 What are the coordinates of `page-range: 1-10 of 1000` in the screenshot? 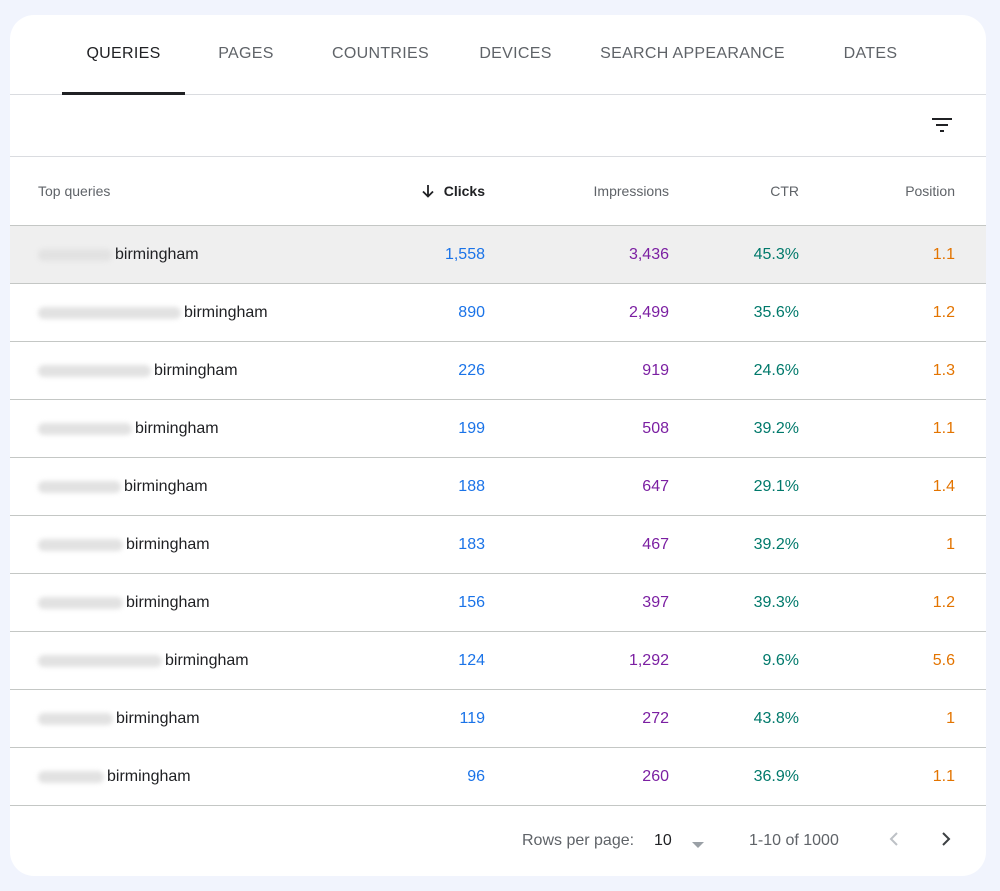 It's located at (794, 840).